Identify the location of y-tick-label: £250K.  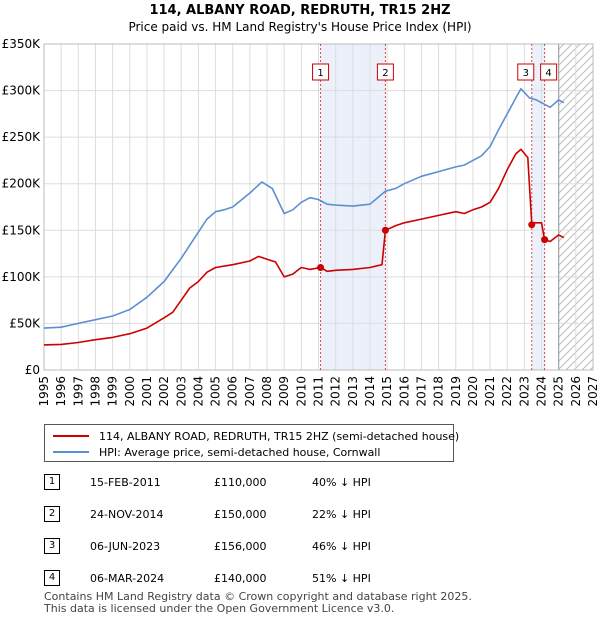
(22, 137).